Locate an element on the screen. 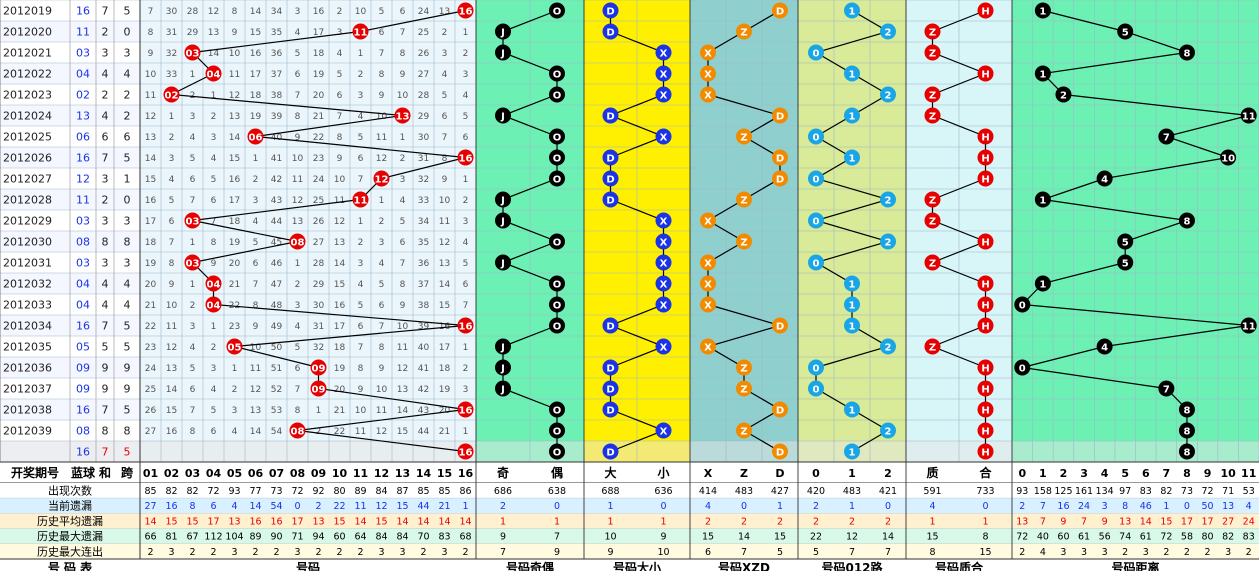 The width and height of the screenshot is (1259, 571). omission-value: 14 is located at coordinates (151, 159).